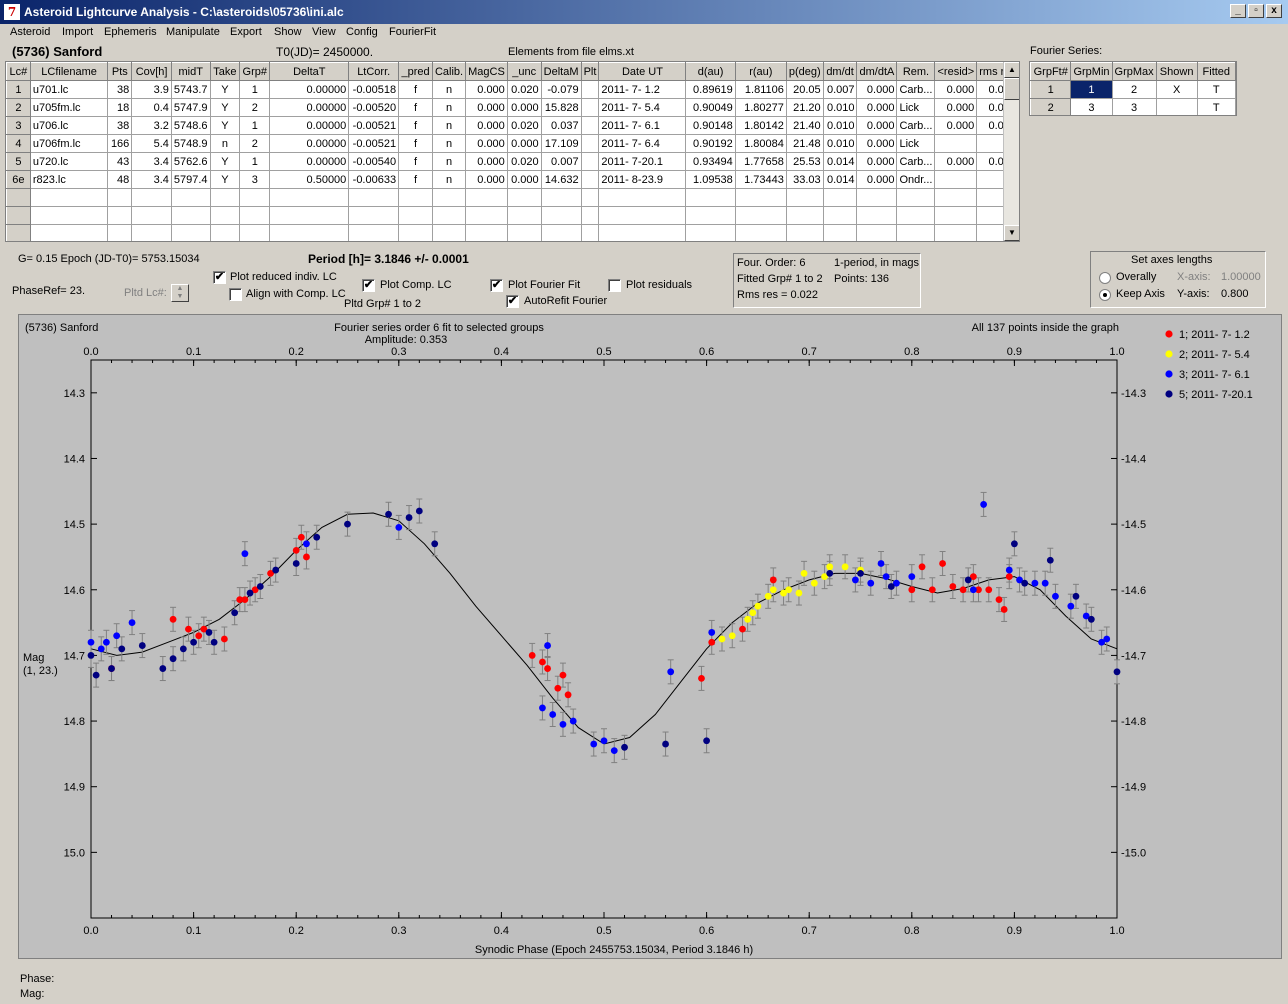  I want to click on table-cell: 2011- 7- 6.1, so click(642, 125).